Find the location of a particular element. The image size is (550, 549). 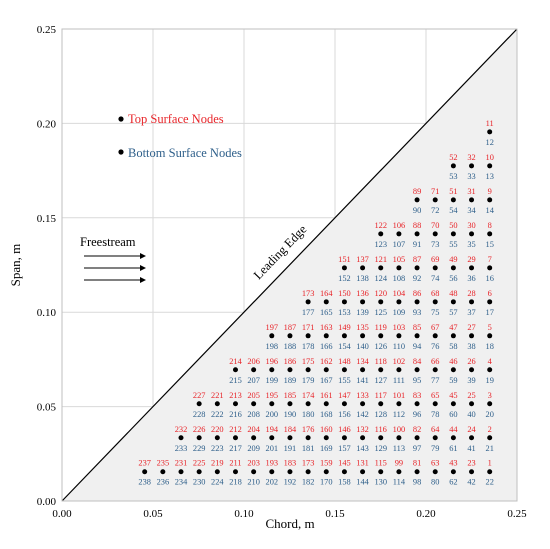

bottom-node-label: 166 is located at coordinates (326, 346).